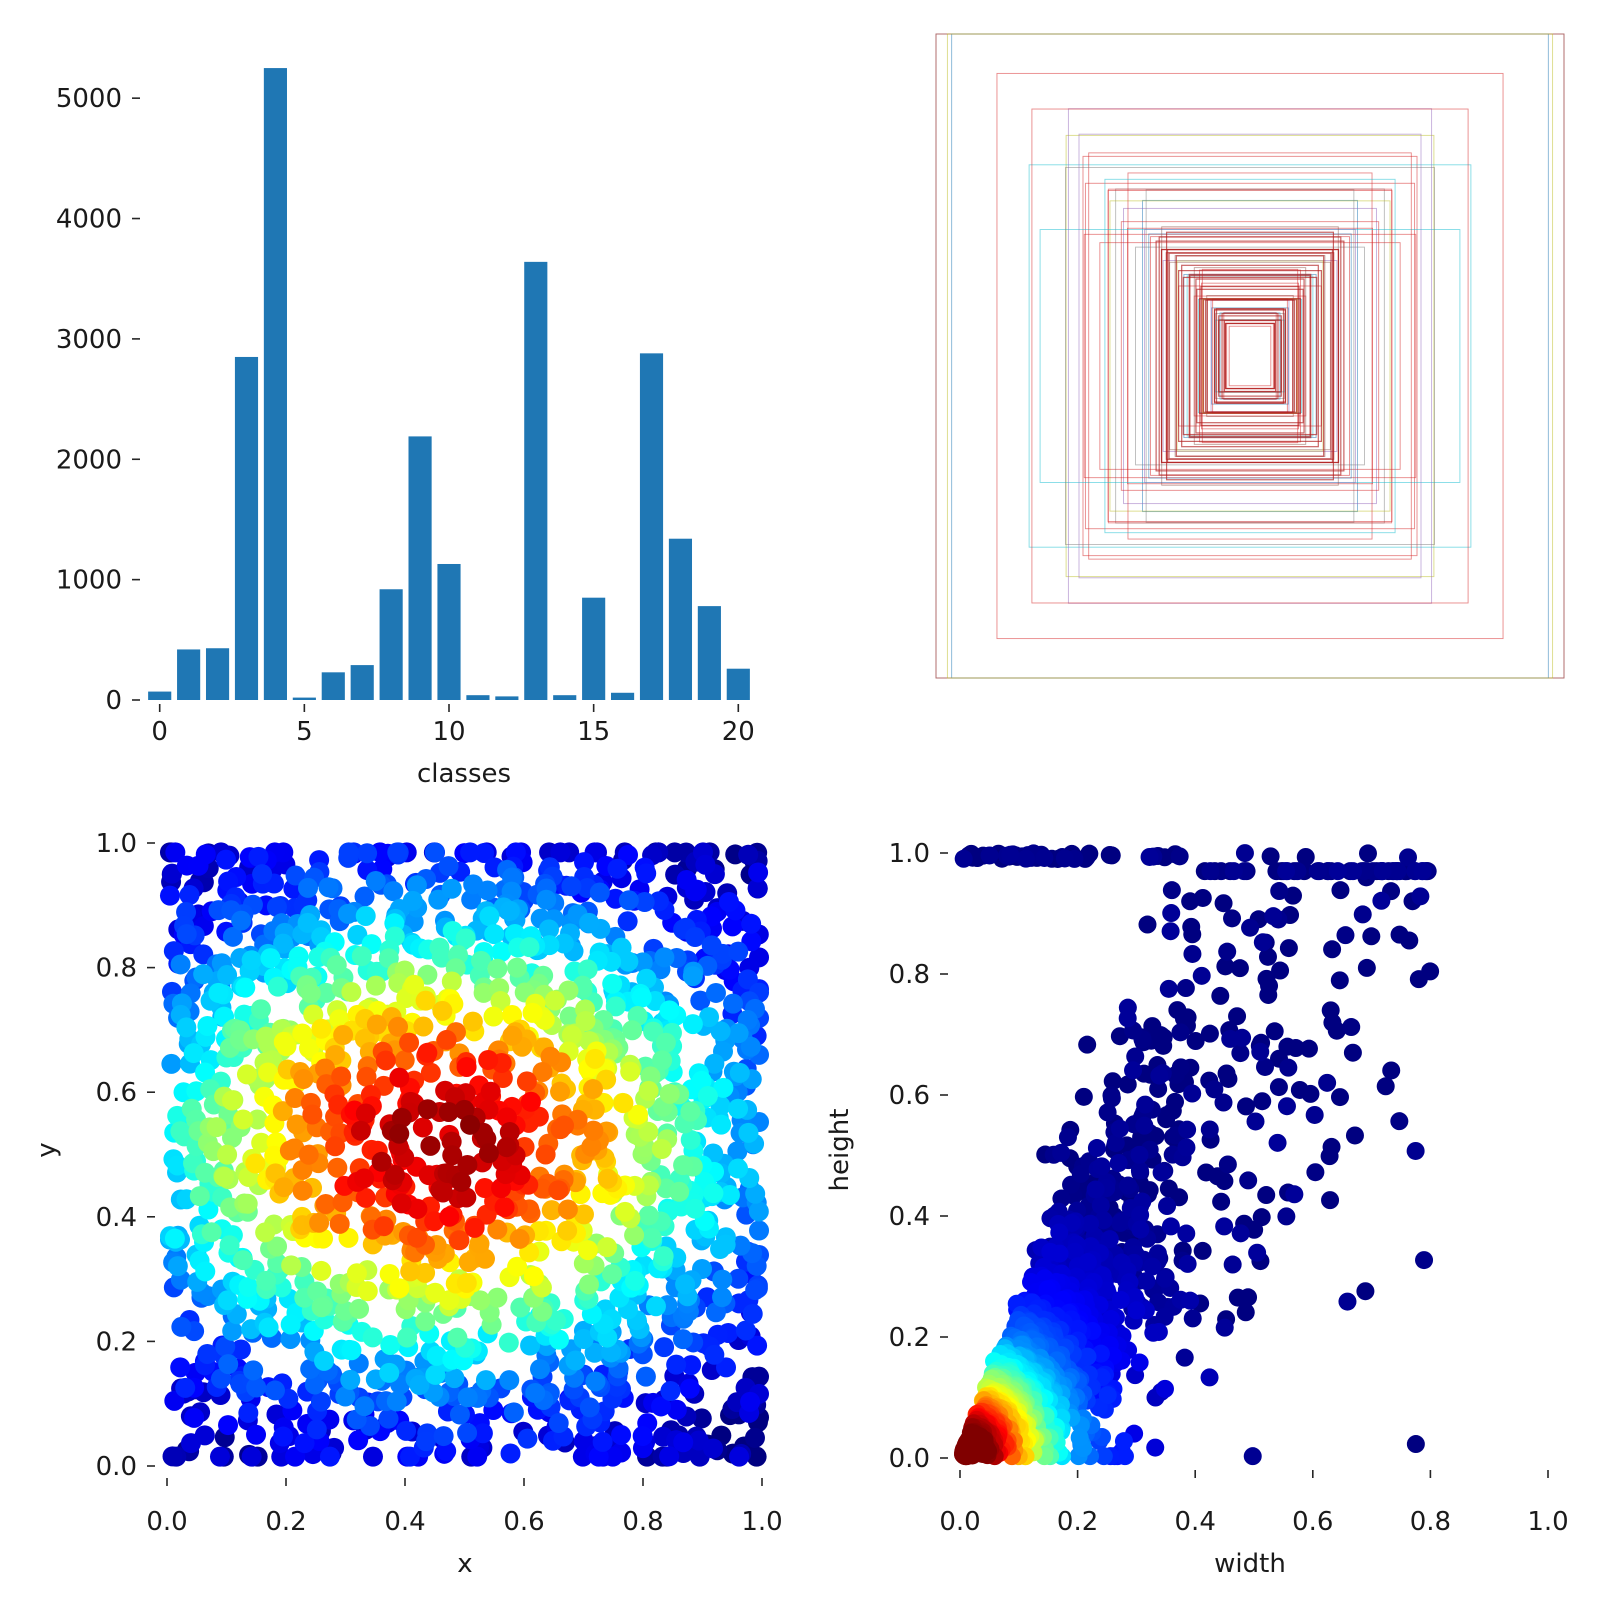 The image size is (1600, 1600). Describe the element at coordinates (1312, 1522) in the screenshot. I see `x-tick-label: 0.6` at that location.